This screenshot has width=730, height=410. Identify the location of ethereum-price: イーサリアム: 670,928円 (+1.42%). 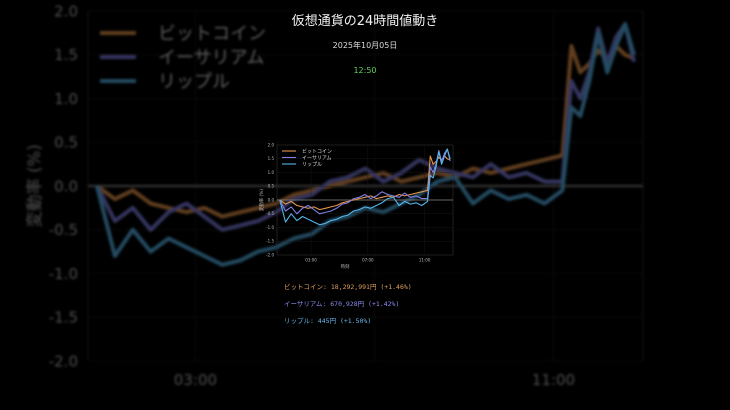
(342, 304).